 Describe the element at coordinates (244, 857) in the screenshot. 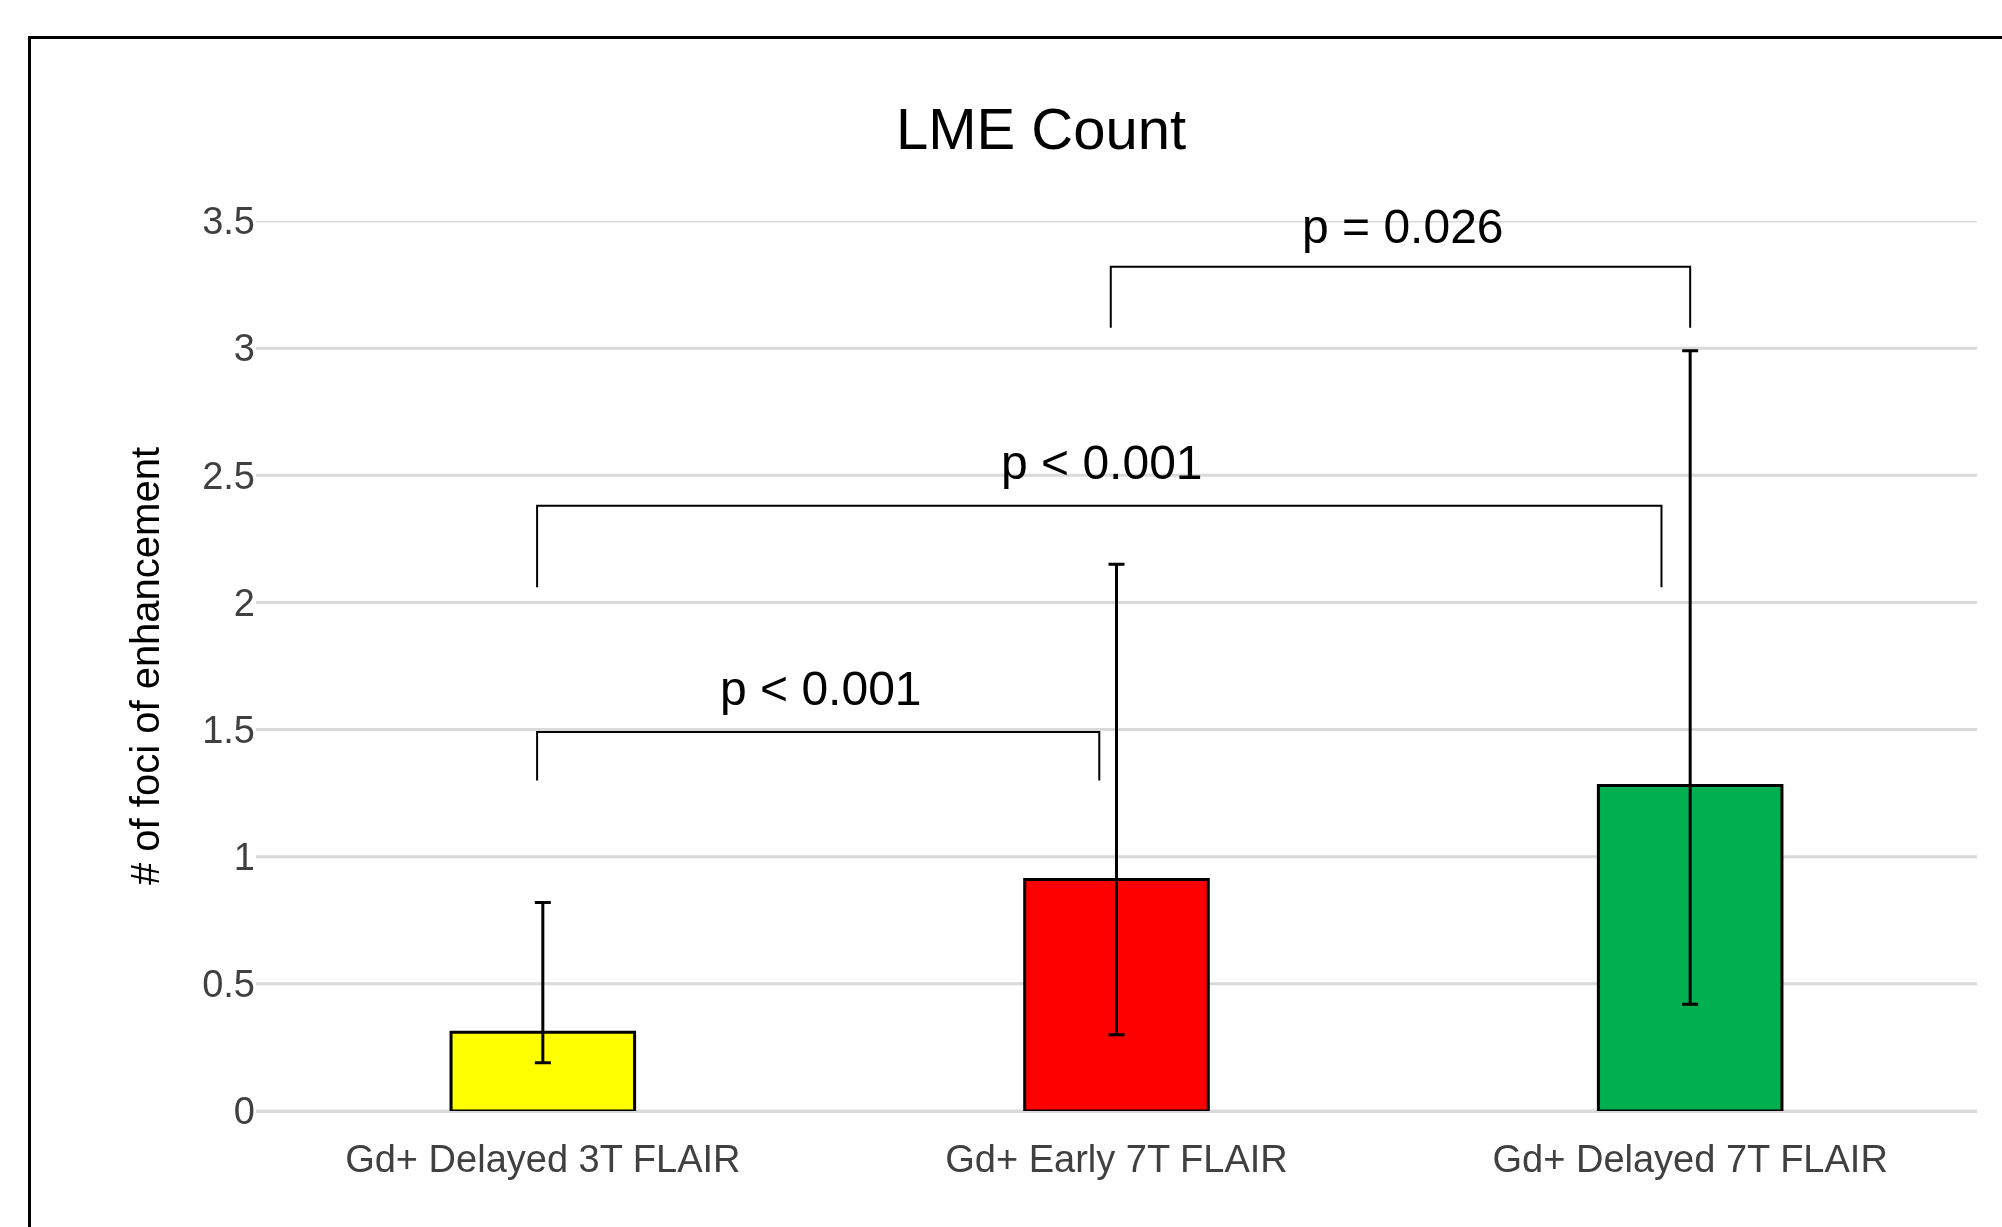

I see `y-tick-label: 1` at that location.